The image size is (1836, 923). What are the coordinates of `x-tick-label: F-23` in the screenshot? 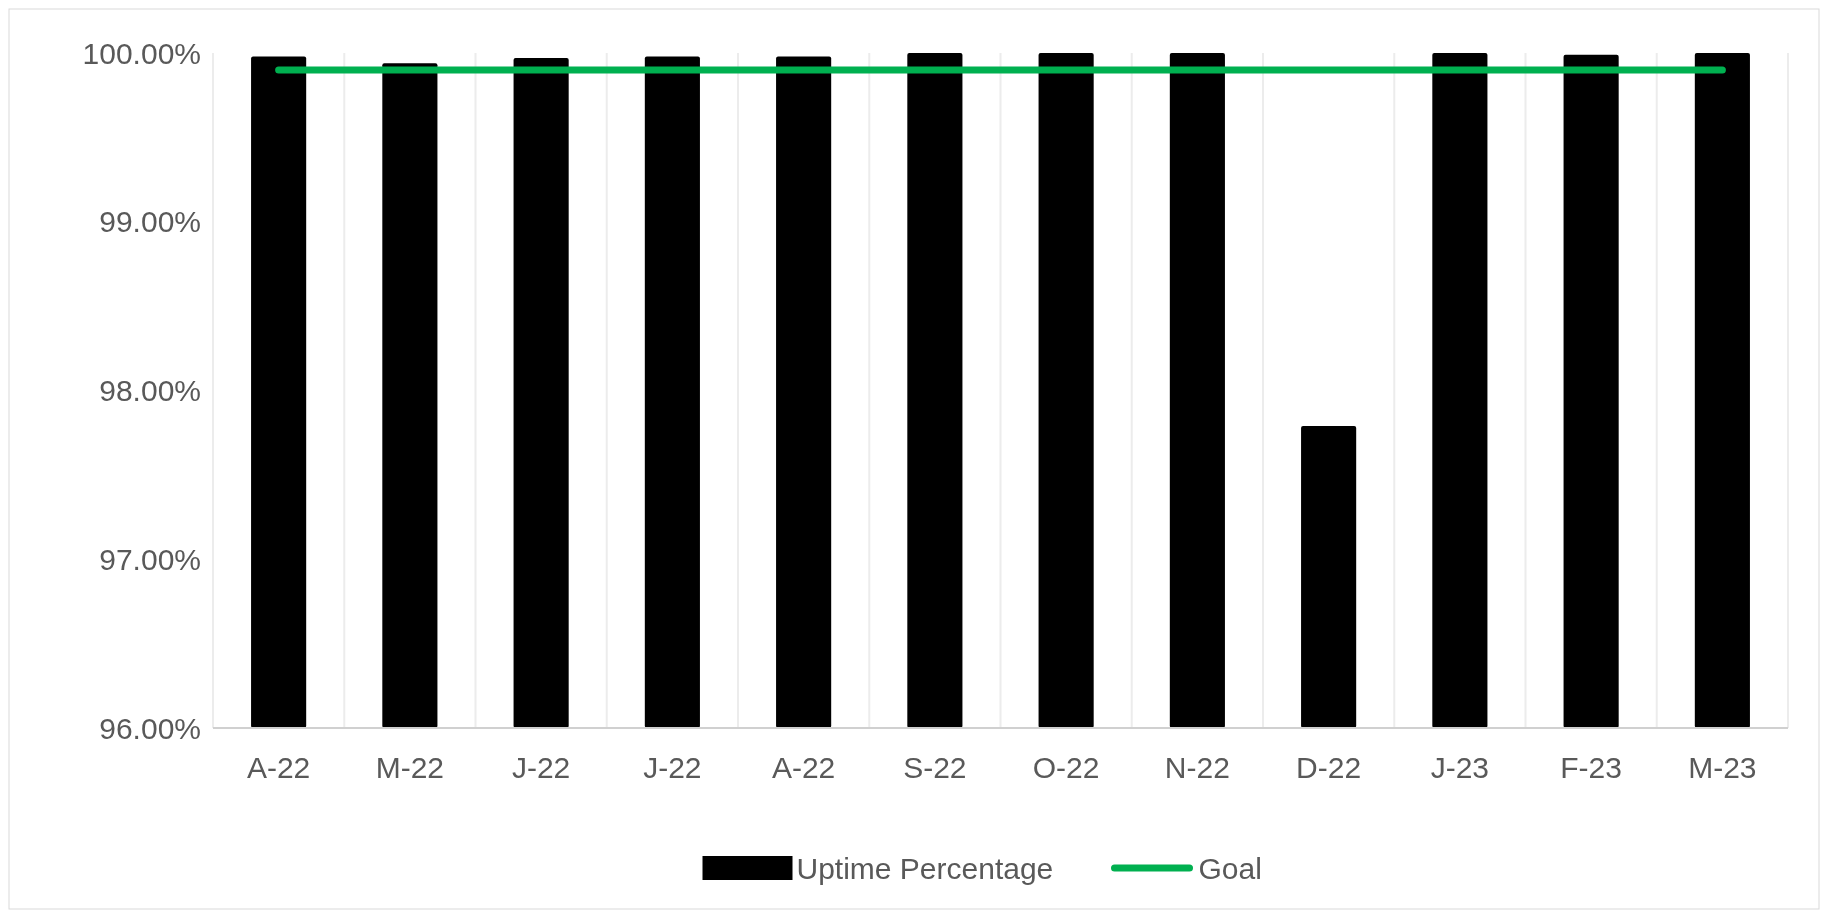 It's located at (1591, 767).